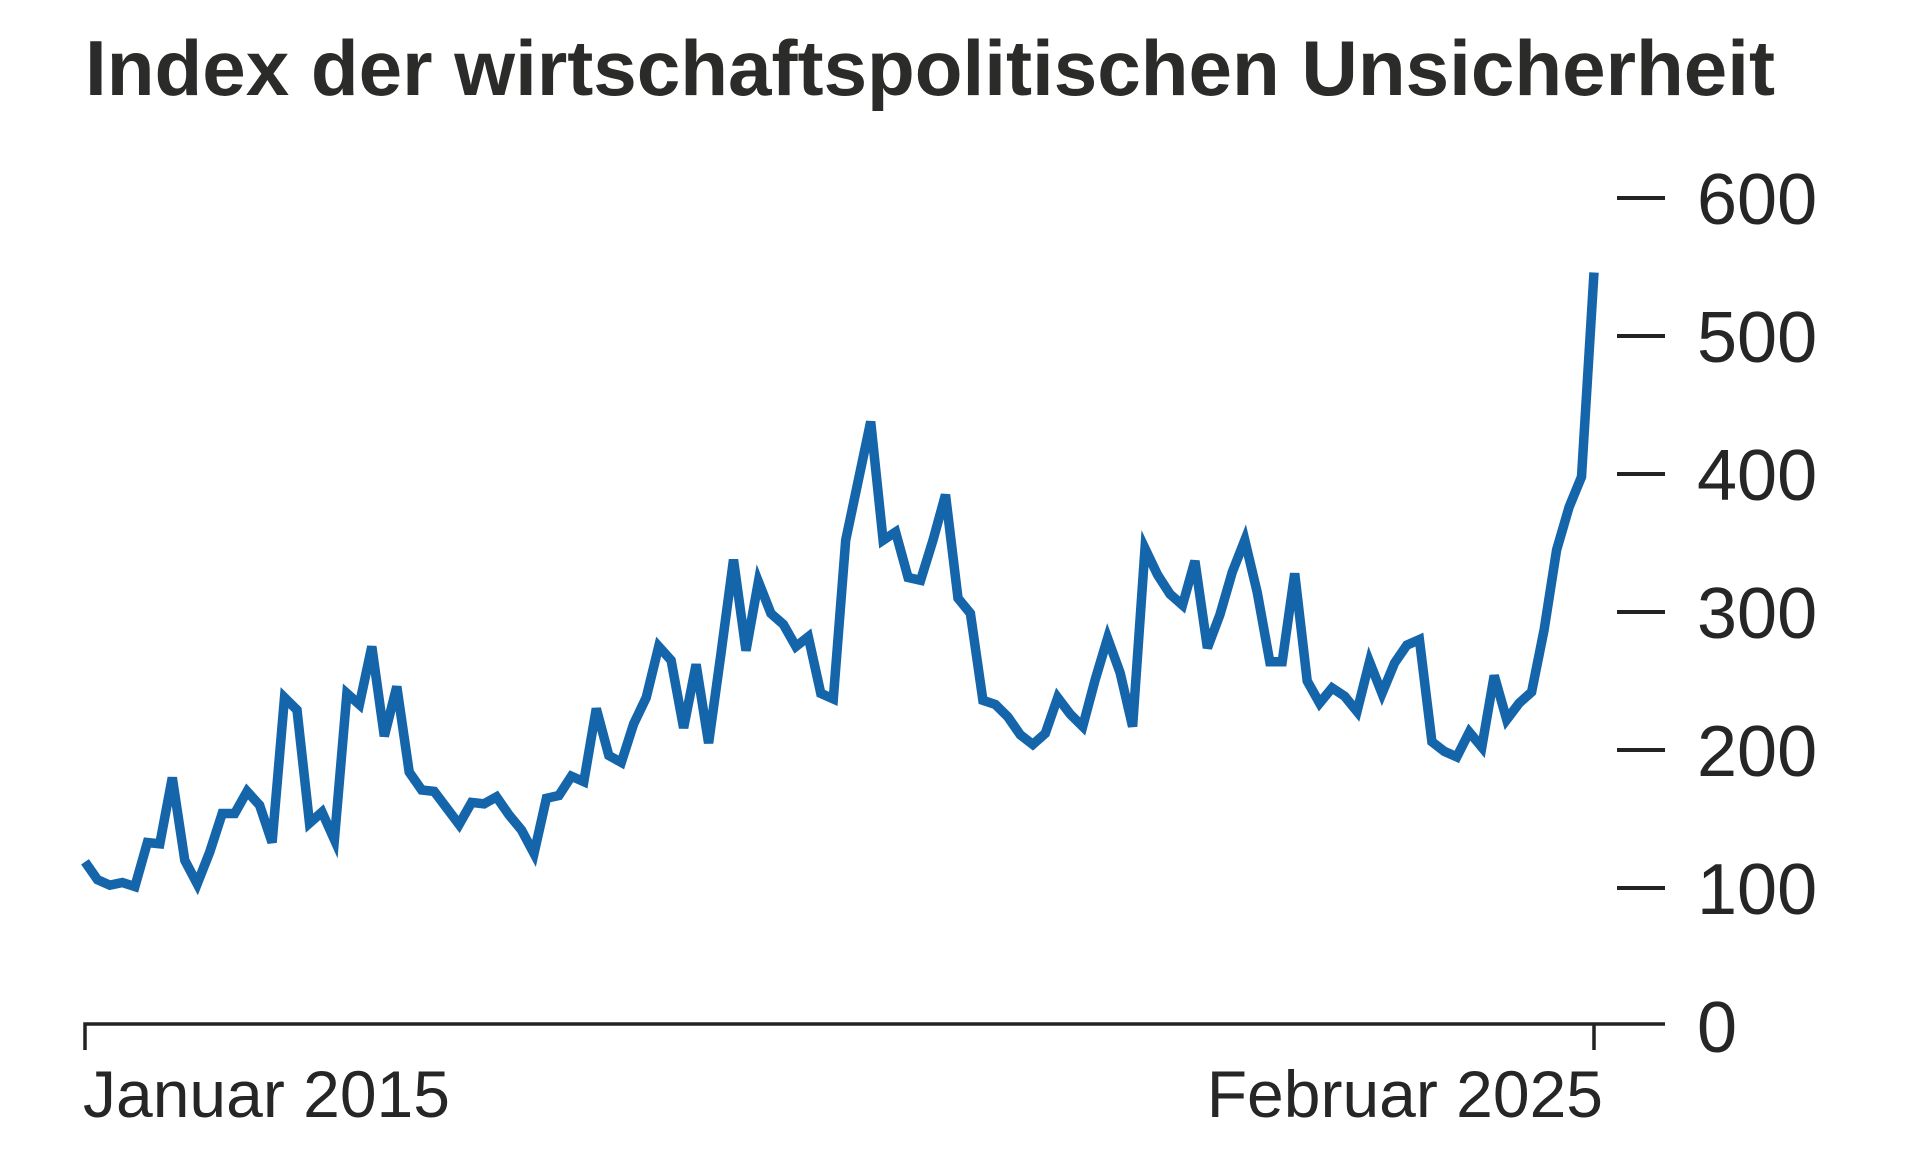 The height and width of the screenshot is (1156, 1913). I want to click on y-axis: 600 500 400 300 200 100 0, so click(1717, 614).